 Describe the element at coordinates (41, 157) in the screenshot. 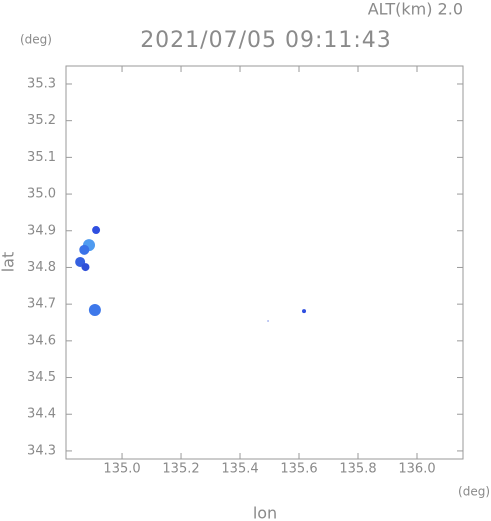

I see `y-tick-label: 35.1` at that location.